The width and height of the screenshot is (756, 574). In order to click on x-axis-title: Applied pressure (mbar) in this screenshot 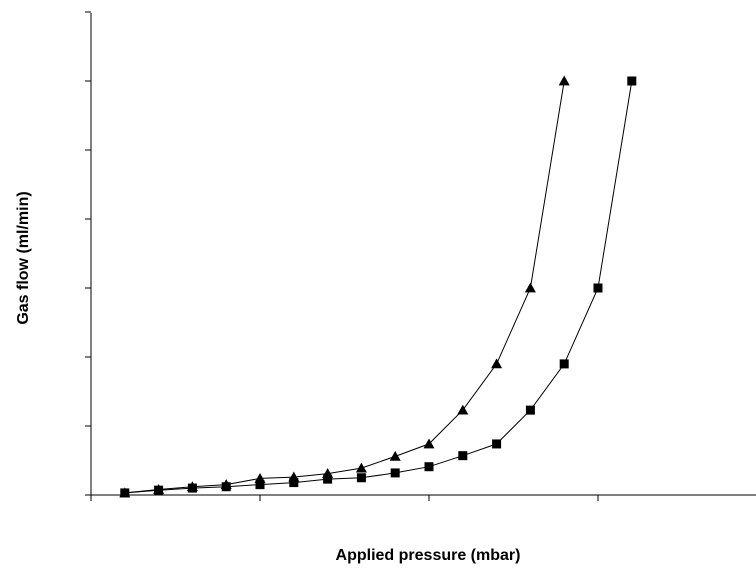, I will do `click(428, 555)`.